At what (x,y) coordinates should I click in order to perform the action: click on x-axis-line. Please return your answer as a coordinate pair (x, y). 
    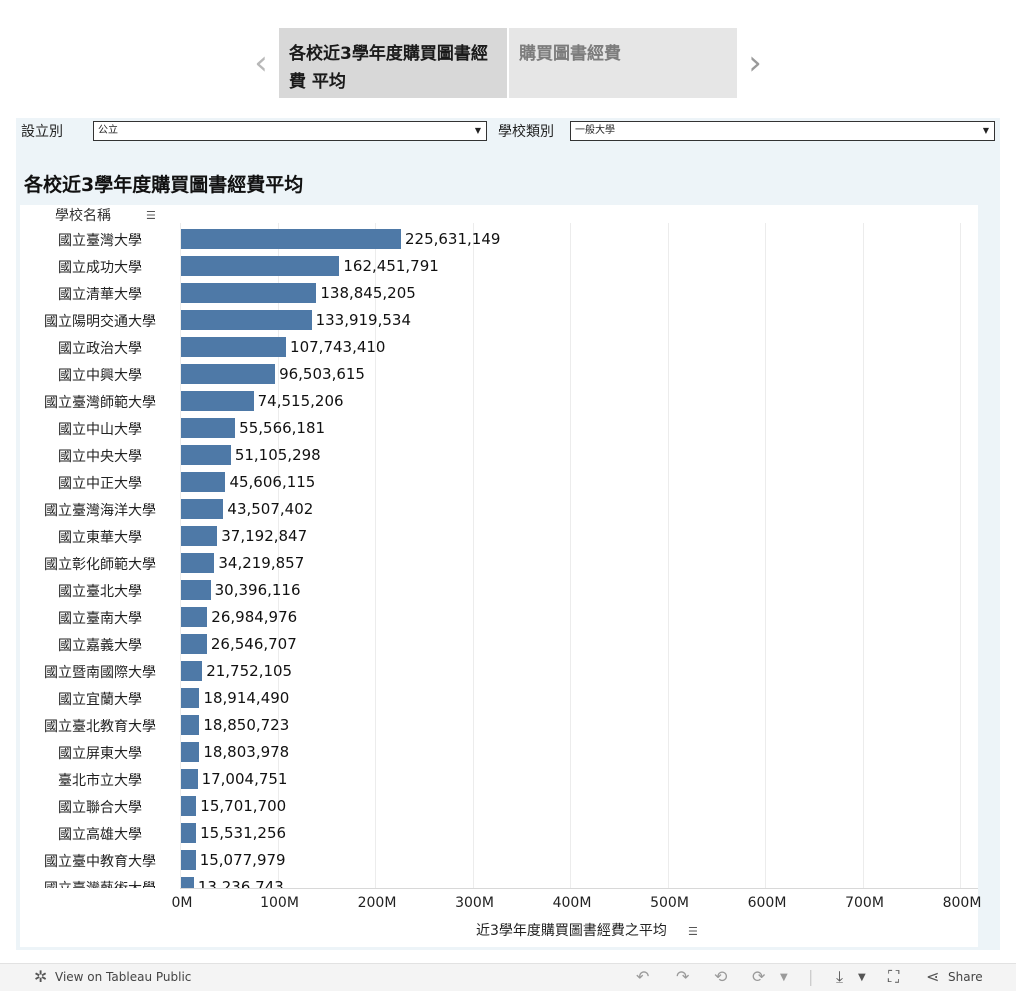
    Looking at the image, I should click on (579, 888).